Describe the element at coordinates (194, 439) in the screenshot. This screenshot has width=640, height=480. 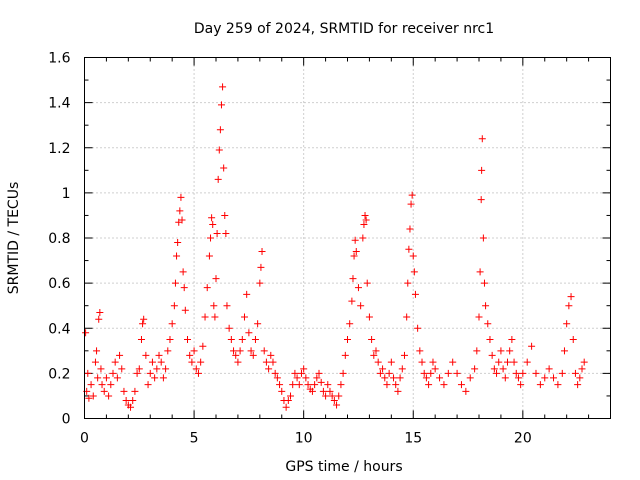
I see `x-tick-label: 5` at that location.